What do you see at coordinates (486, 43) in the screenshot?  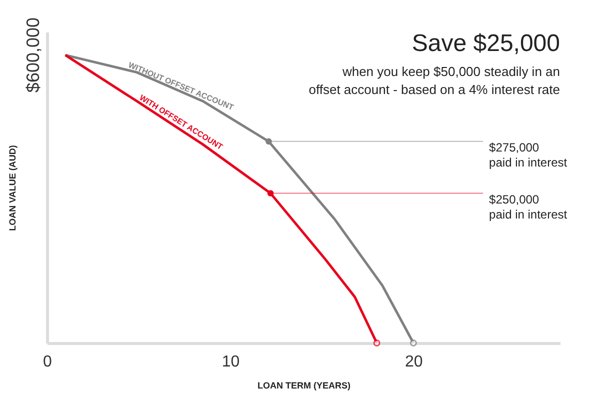 I see `chart-title: Save $25,000` at bounding box center [486, 43].